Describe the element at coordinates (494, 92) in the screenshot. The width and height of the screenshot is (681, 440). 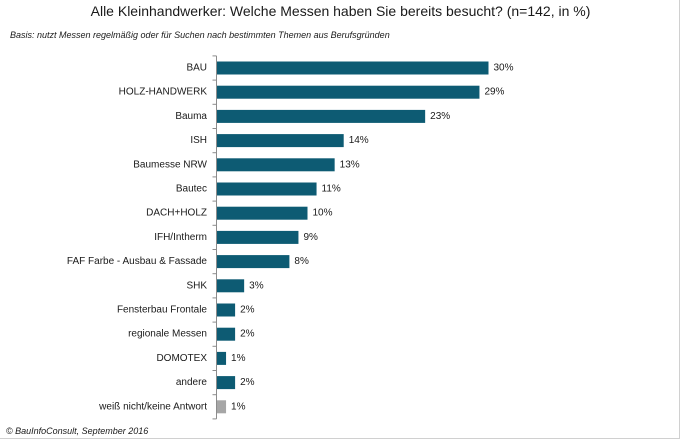
I see `data-label: 29%` at that location.